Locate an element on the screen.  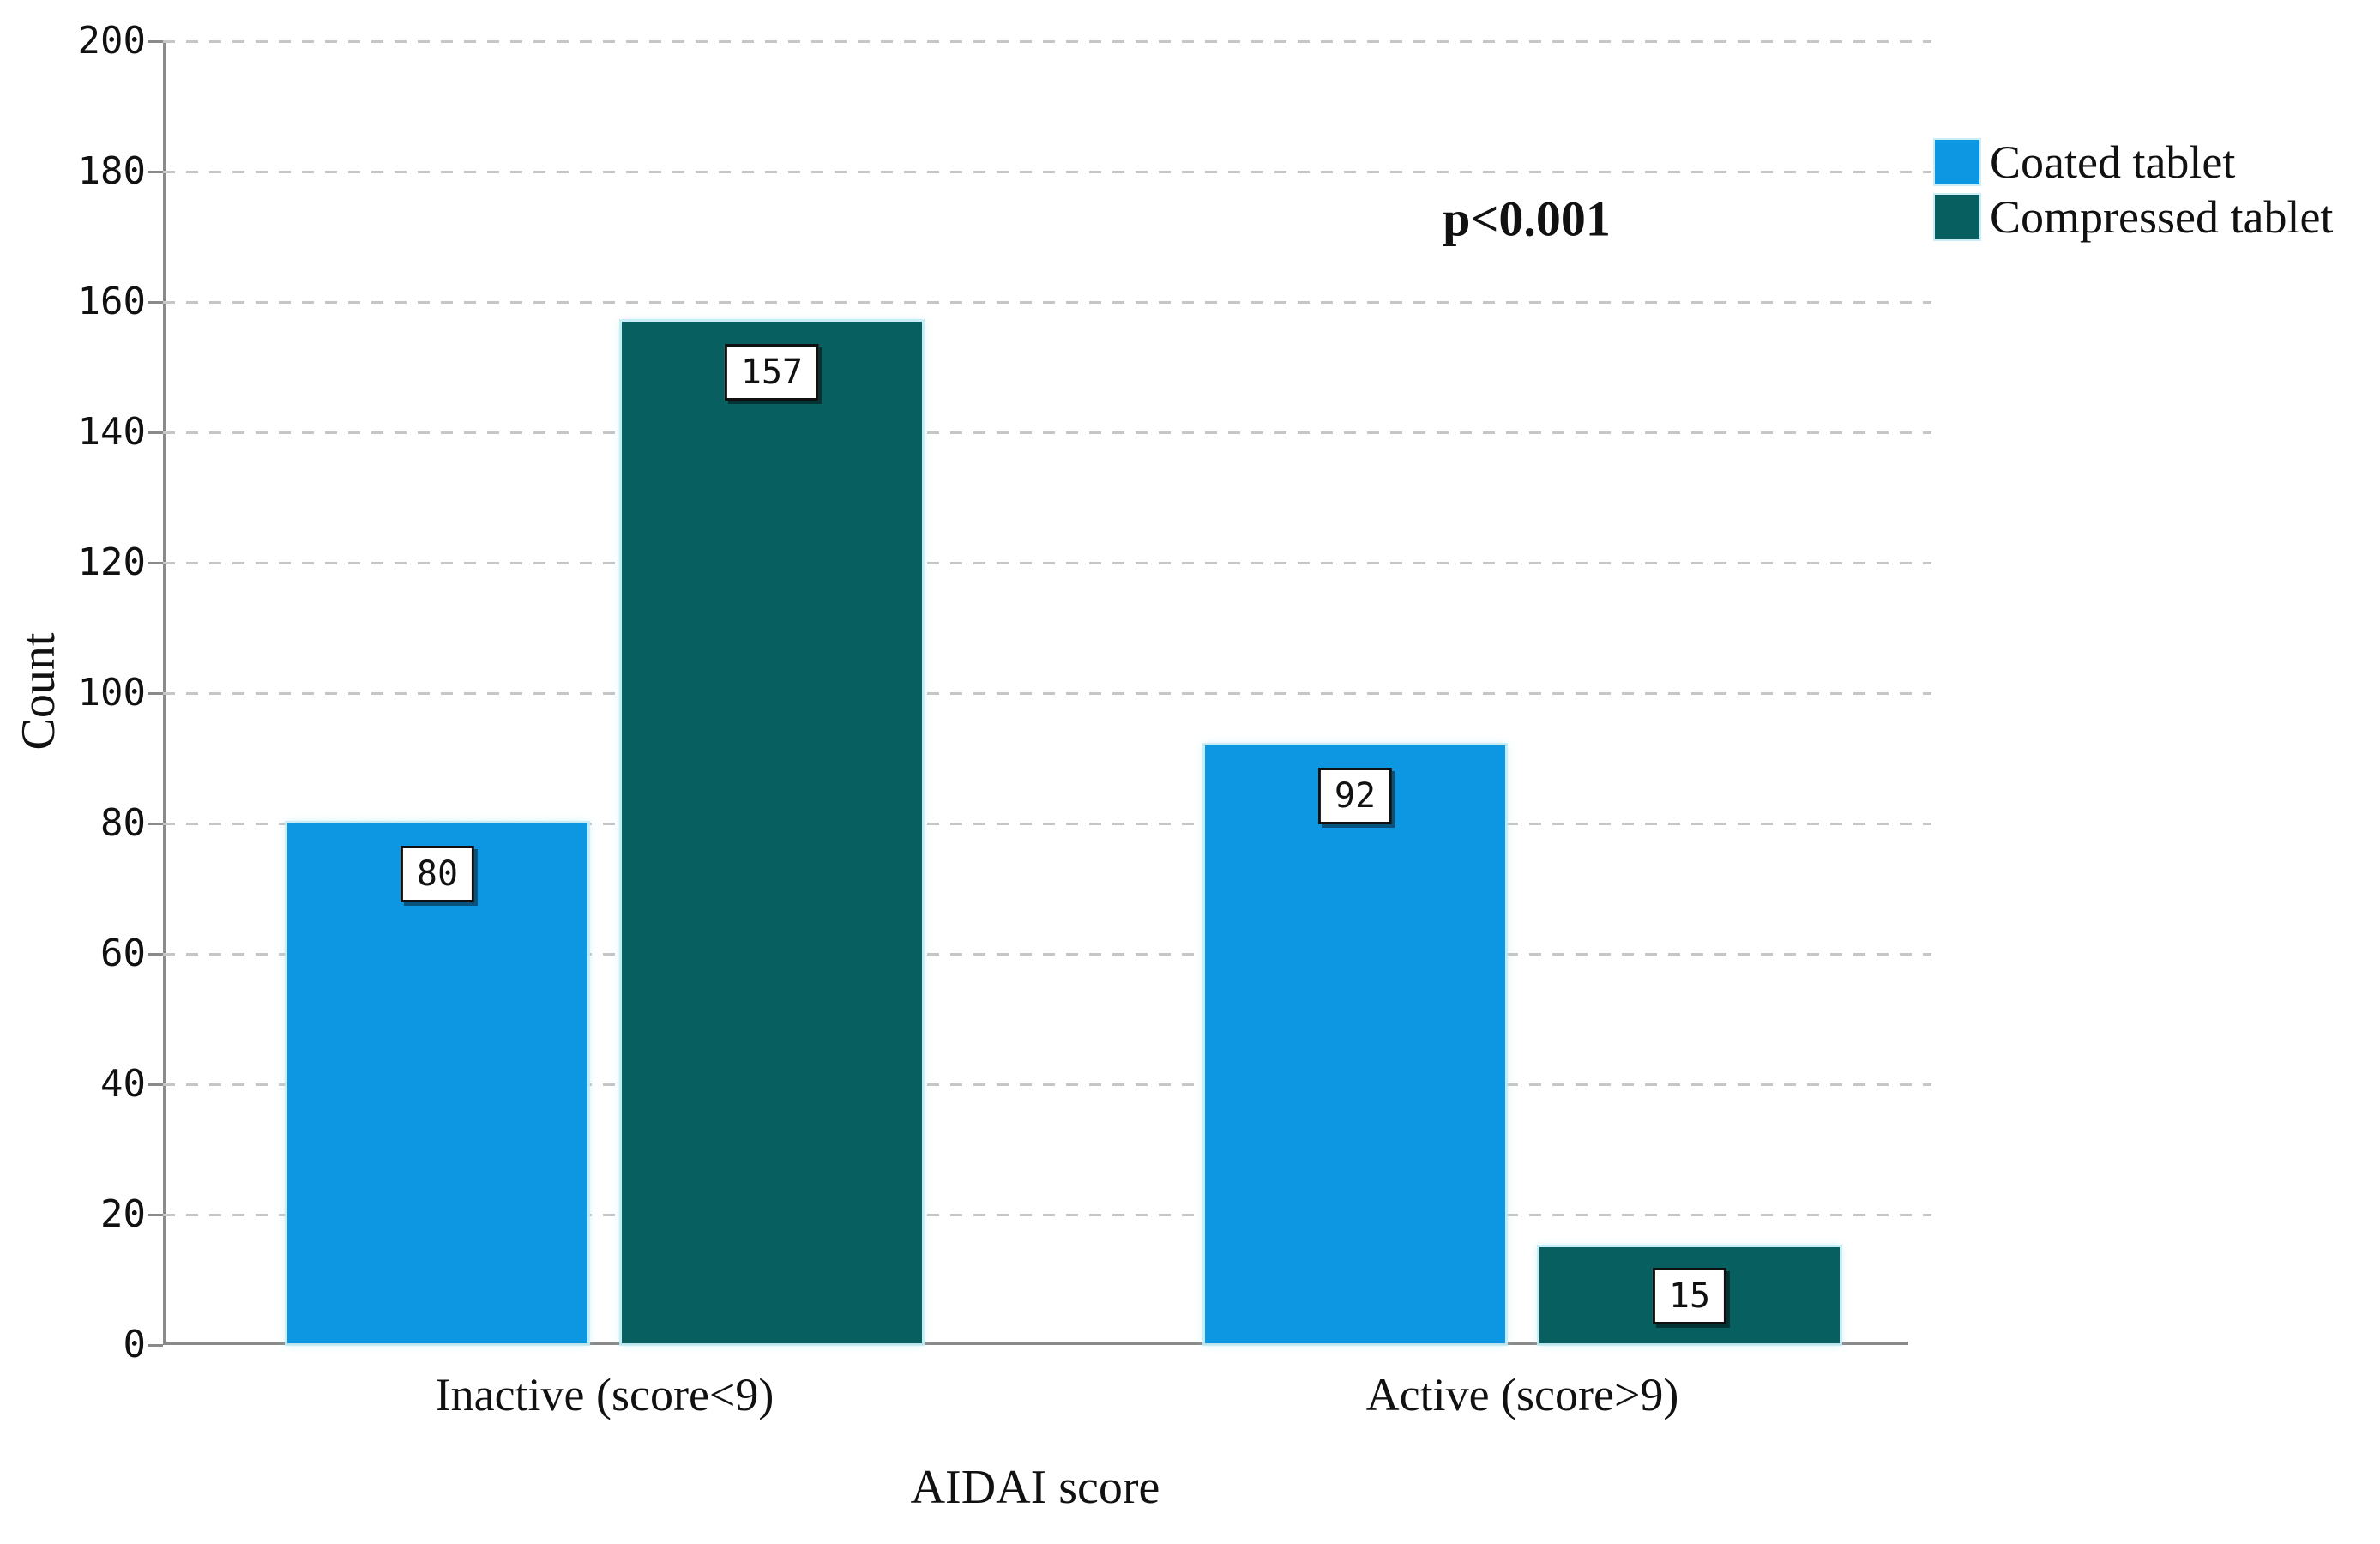
y-tick-label: 0 is located at coordinates (135, 1344).